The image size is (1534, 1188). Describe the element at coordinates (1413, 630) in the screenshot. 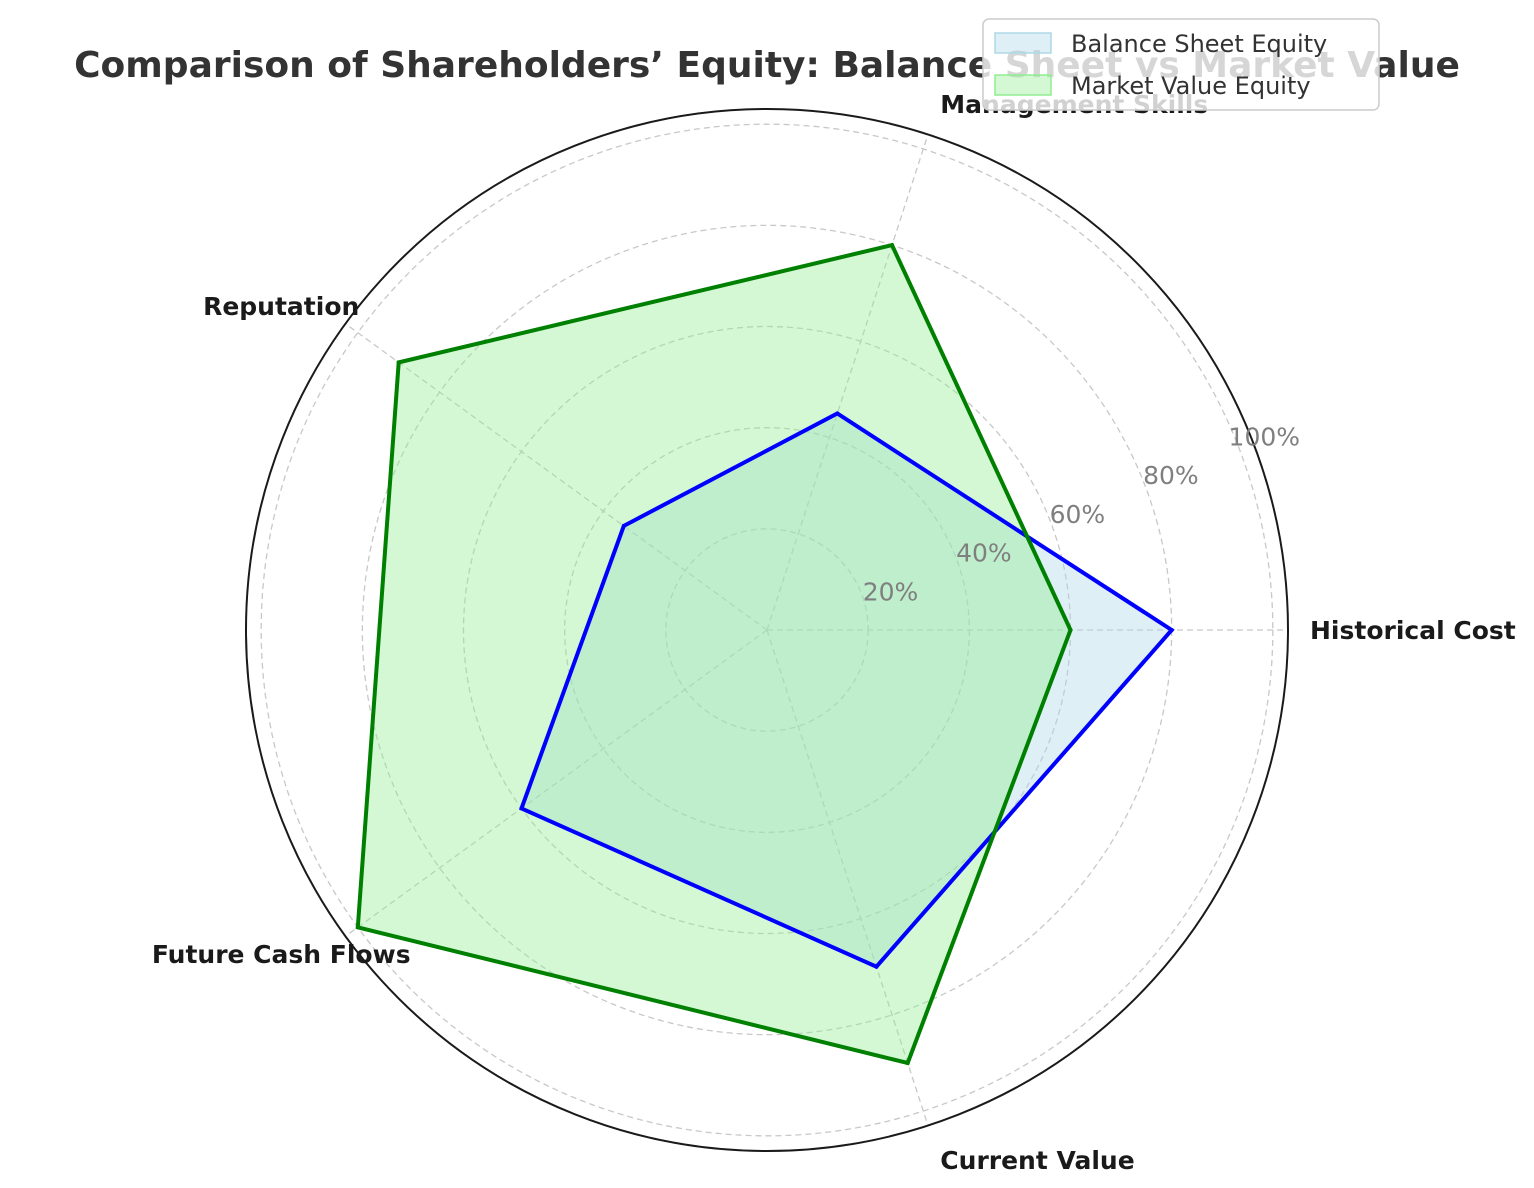

I see `category-label-historical-cost: Historical Cost` at that location.